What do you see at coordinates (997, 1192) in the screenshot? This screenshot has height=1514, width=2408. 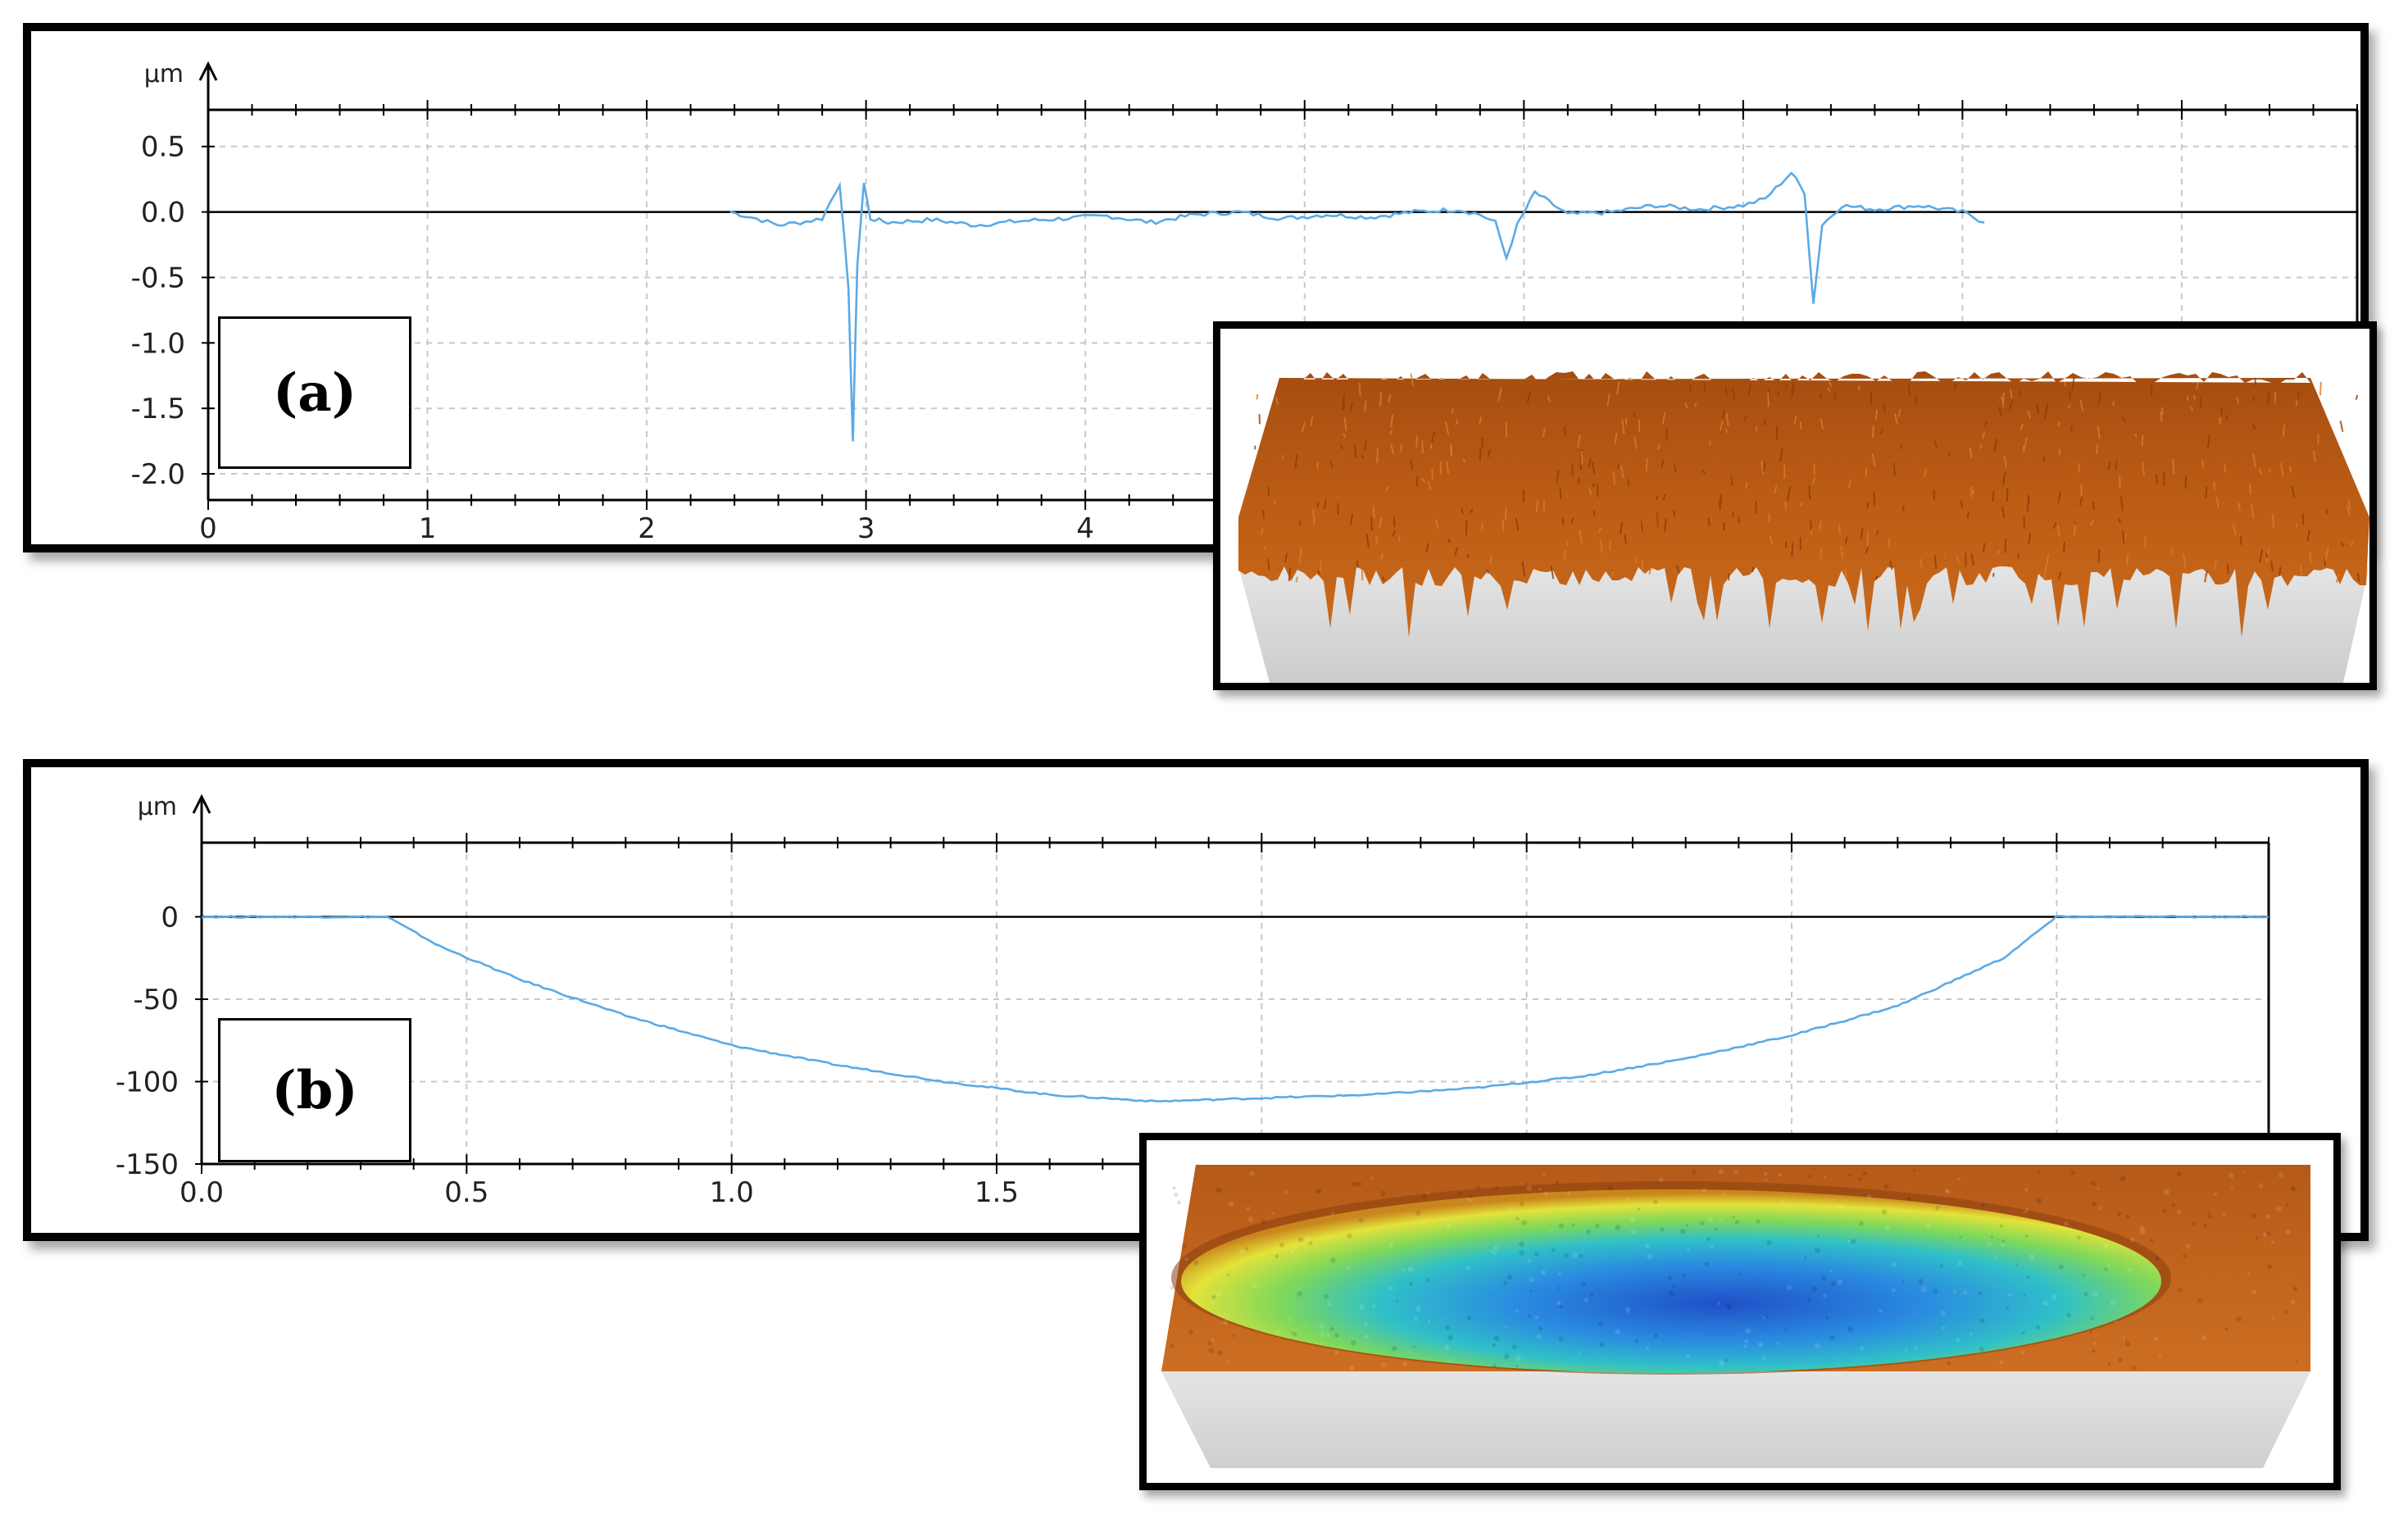 I see `x-tick-label: 1.5` at bounding box center [997, 1192].